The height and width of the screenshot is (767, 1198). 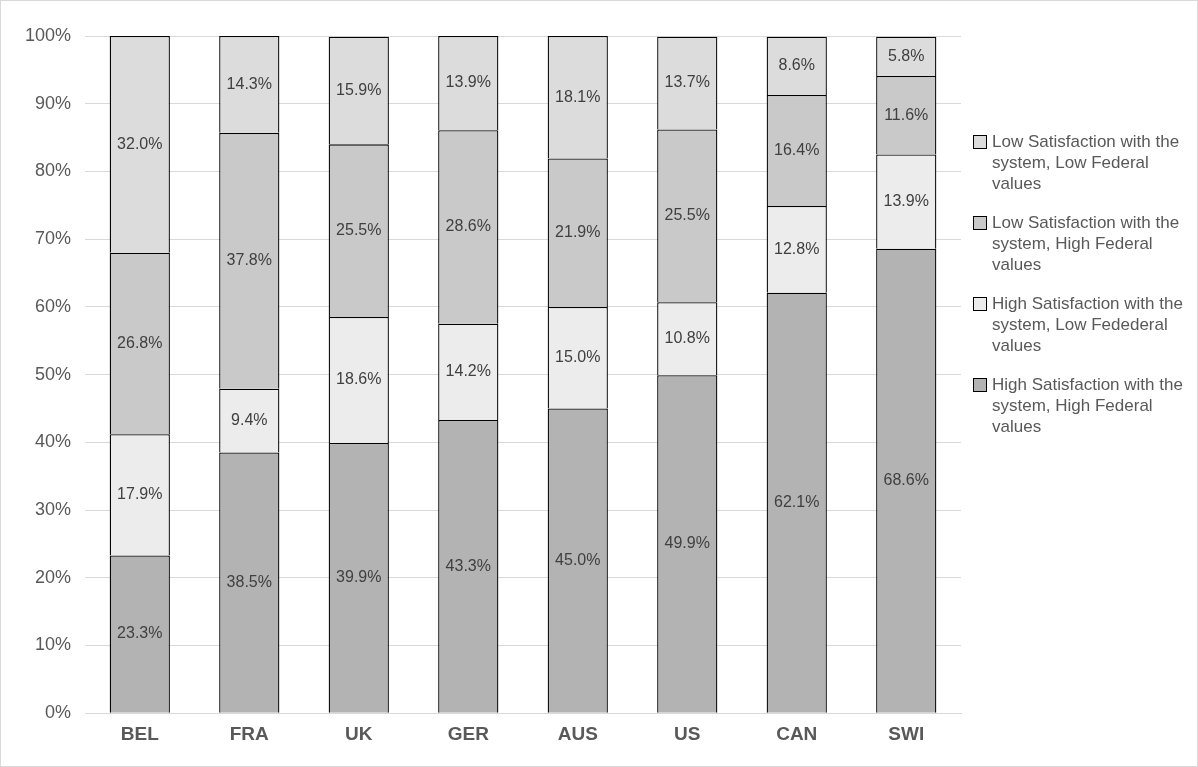 I want to click on y-tick-label: 0%, so click(x=58, y=712).